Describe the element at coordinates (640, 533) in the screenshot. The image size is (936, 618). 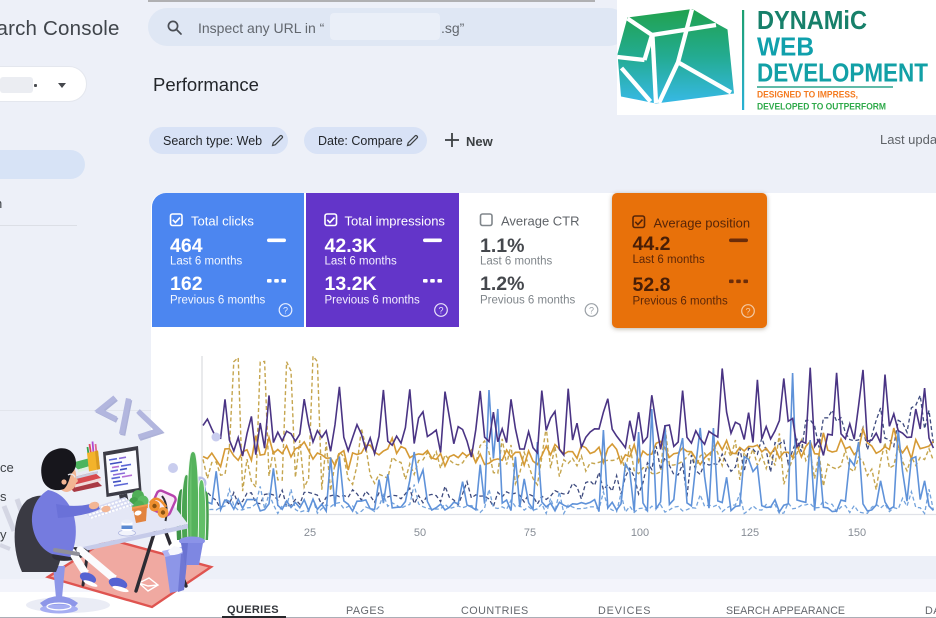
I see `svg-text: 100` at that location.